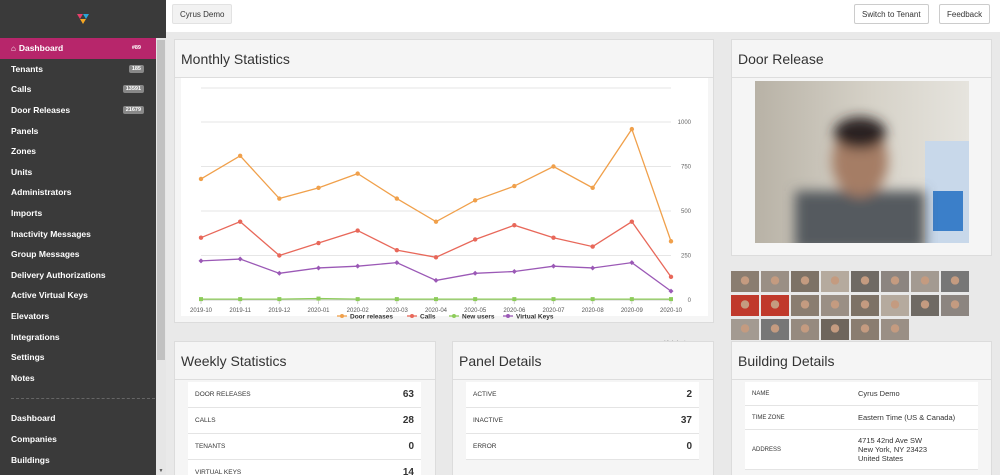  What do you see at coordinates (862, 162) in the screenshot?
I see `door-release-video` at bounding box center [862, 162].